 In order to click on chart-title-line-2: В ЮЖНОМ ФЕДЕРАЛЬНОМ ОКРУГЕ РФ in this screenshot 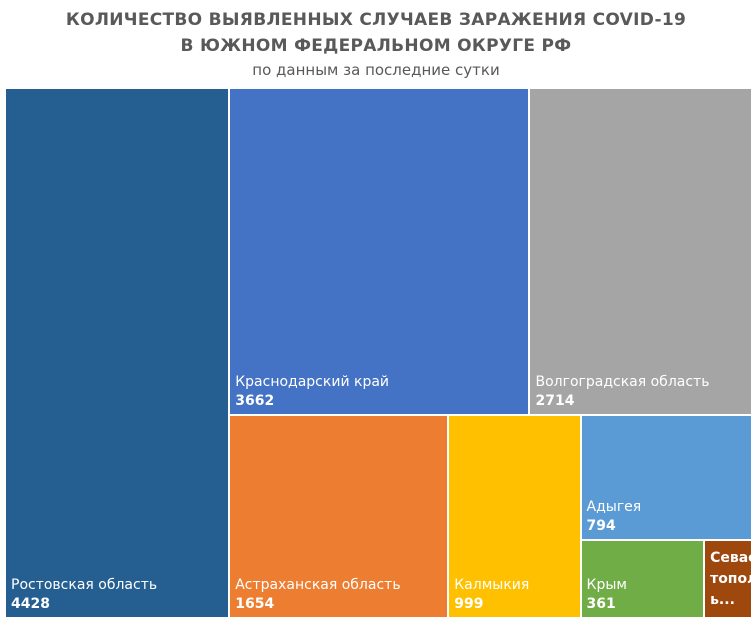, I will do `click(376, 46)`.